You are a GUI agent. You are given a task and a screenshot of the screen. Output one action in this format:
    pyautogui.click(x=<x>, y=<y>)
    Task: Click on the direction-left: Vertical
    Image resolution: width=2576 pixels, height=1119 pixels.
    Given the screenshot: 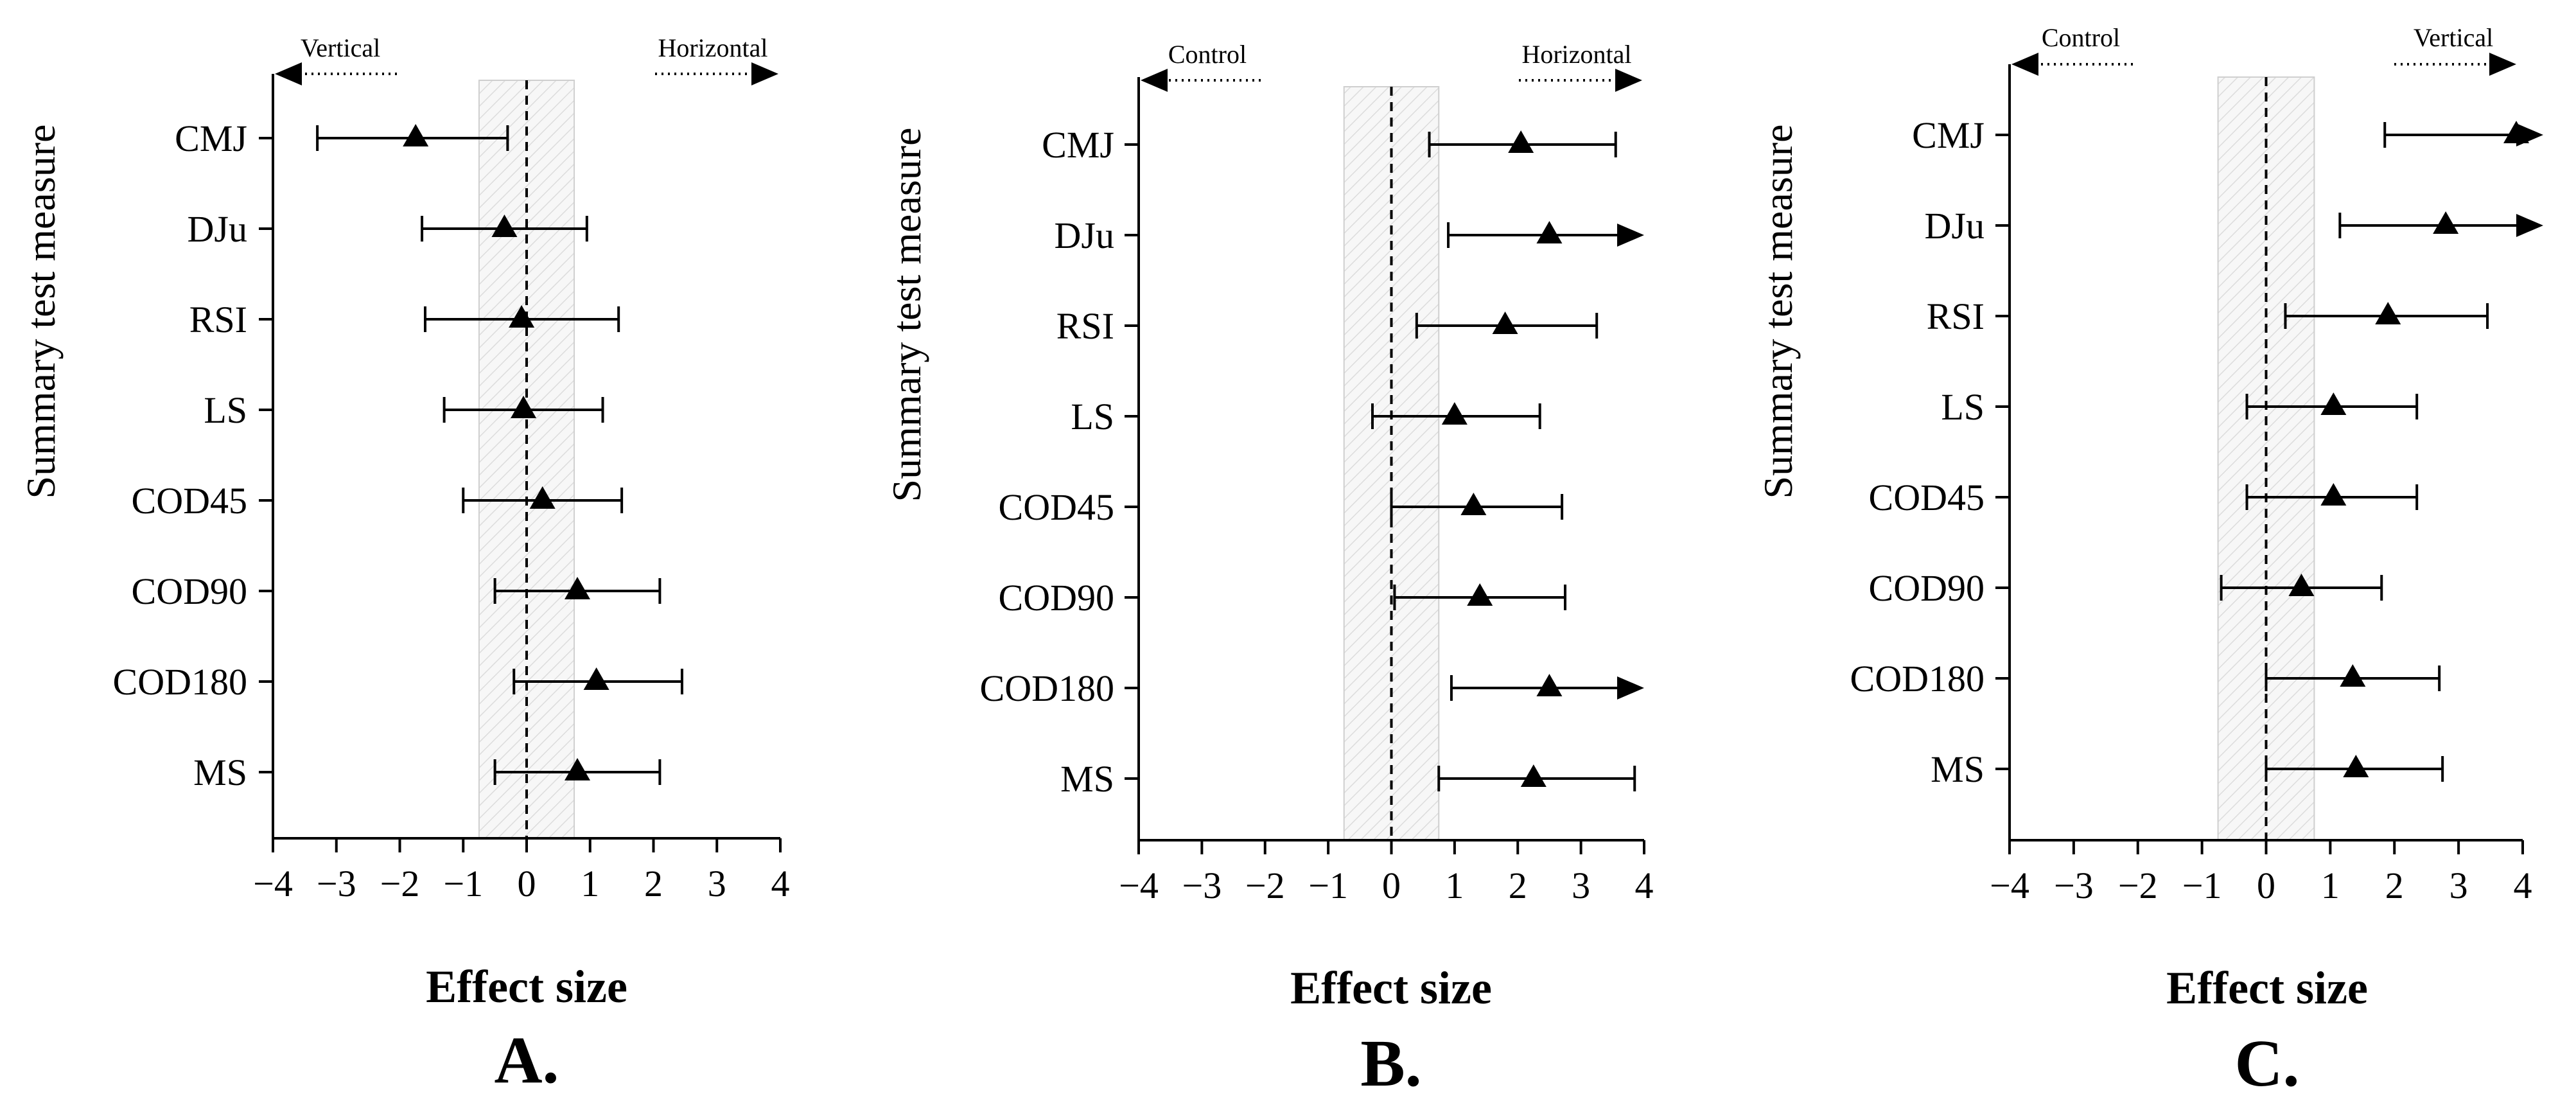 What is the action you would take?
    pyautogui.click(x=337, y=59)
    